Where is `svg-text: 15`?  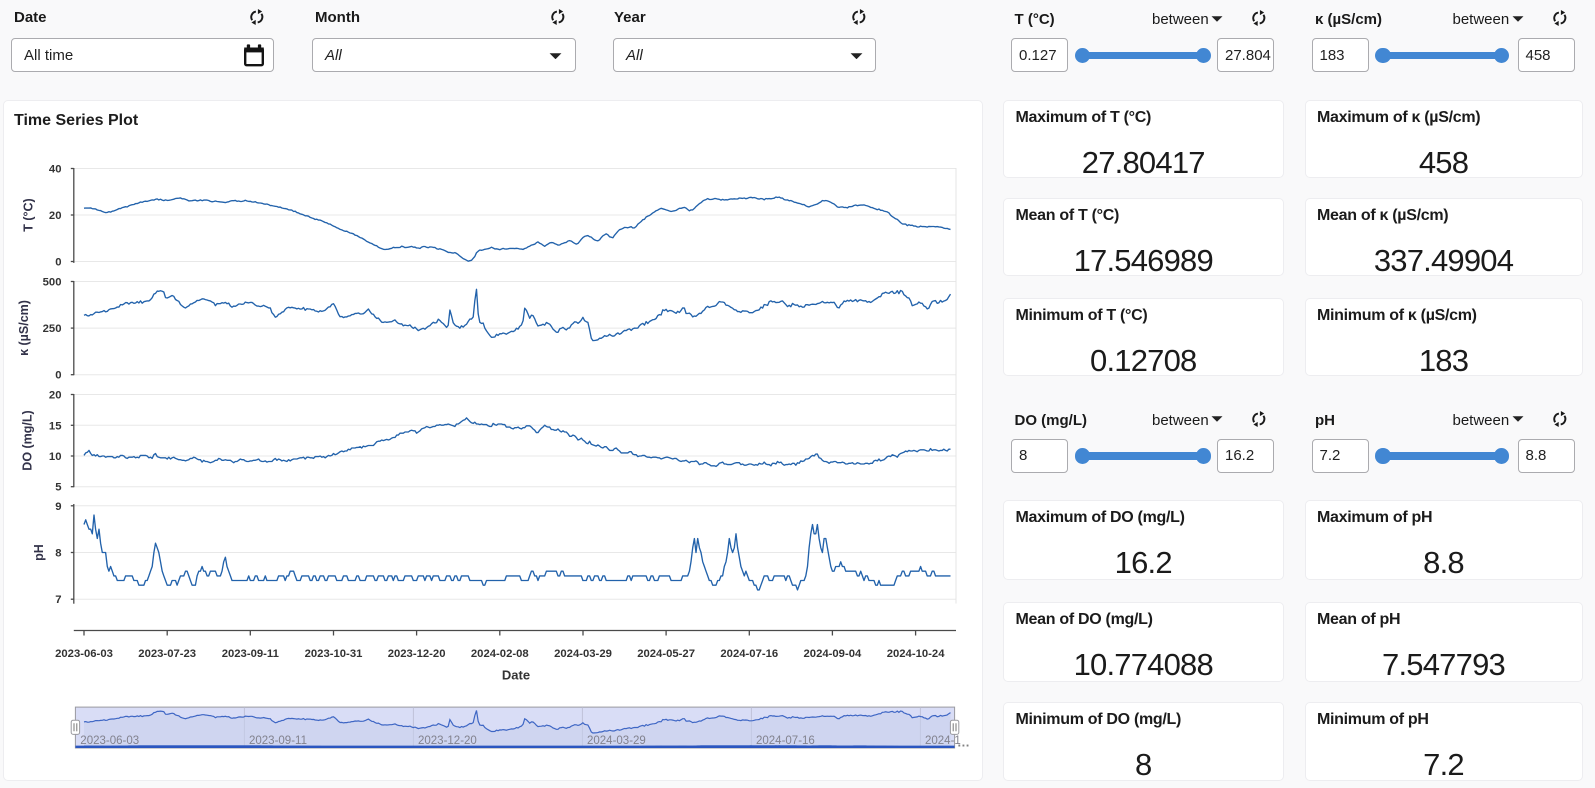
svg-text: 15 is located at coordinates (55, 426).